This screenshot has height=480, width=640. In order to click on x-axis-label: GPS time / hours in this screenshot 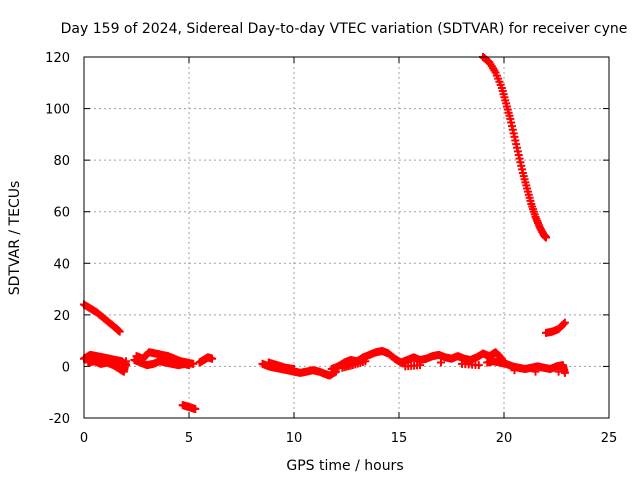, I will do `click(344, 466)`.